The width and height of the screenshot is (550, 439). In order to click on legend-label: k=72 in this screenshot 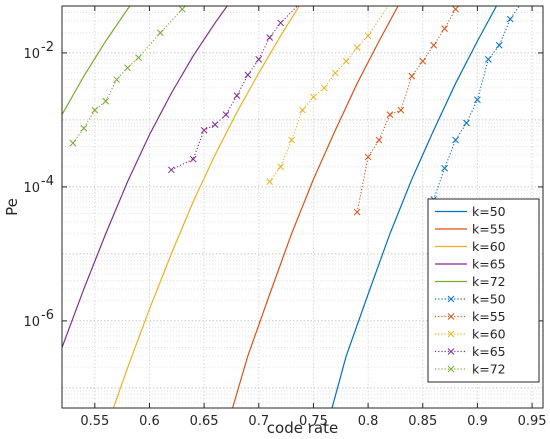, I will do `click(489, 281)`.